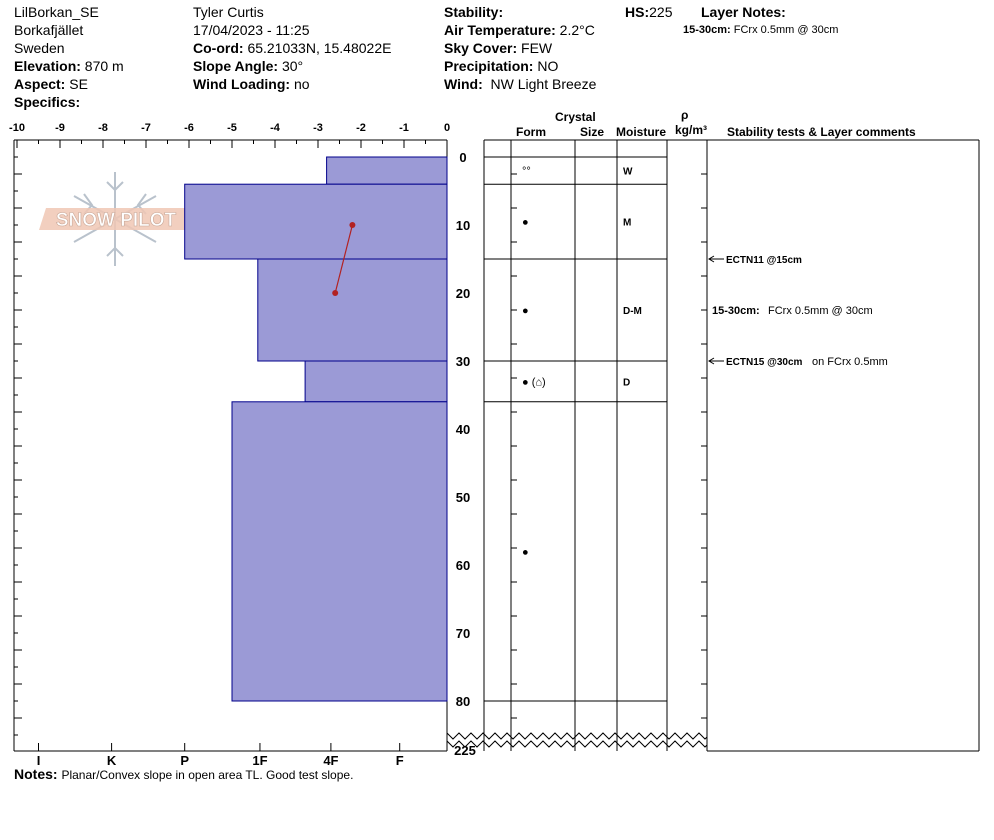 This screenshot has width=994, height=840. What do you see at coordinates (575, 117) in the screenshot?
I see `crystal-header: Crystal` at bounding box center [575, 117].